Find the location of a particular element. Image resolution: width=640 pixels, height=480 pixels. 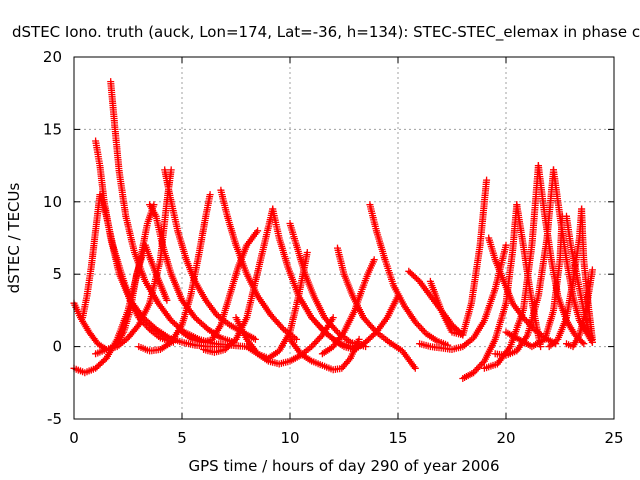

series-32-markers is located at coordinates (534, 281).